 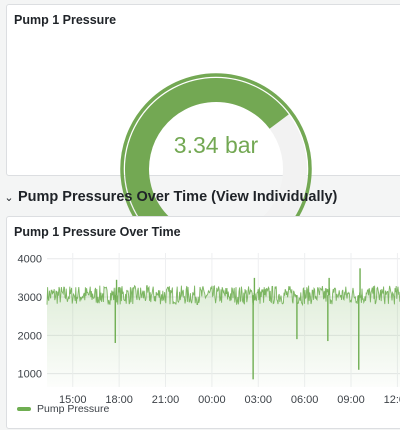 What do you see at coordinates (223, 295) in the screenshot?
I see `series-line-pump-pressure` at bounding box center [223, 295].